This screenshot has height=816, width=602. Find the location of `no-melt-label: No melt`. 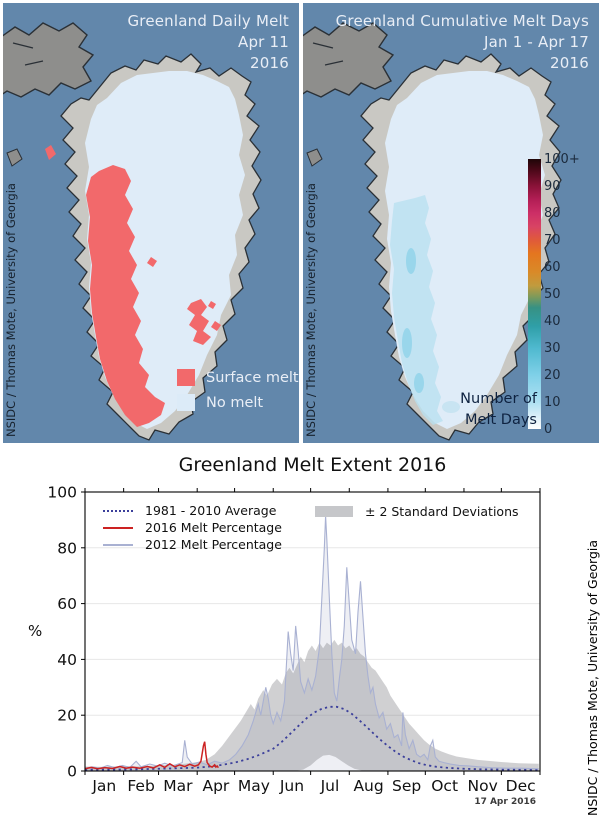

no-melt-label: No melt is located at coordinates (235, 402).